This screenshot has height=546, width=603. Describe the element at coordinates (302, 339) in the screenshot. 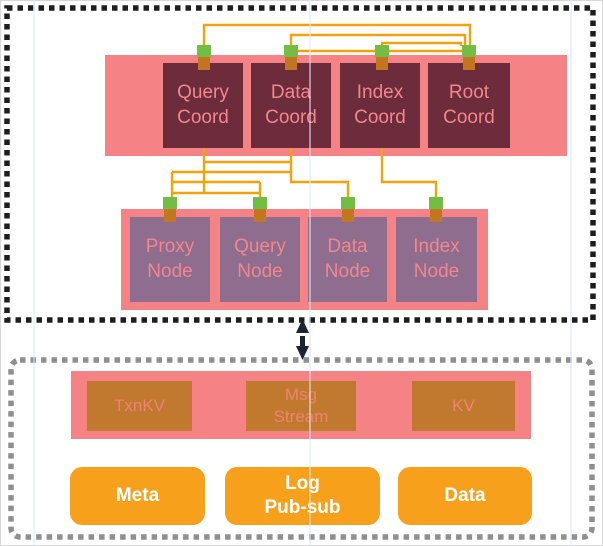

I see `bidirectional-arrow-icon` at that location.